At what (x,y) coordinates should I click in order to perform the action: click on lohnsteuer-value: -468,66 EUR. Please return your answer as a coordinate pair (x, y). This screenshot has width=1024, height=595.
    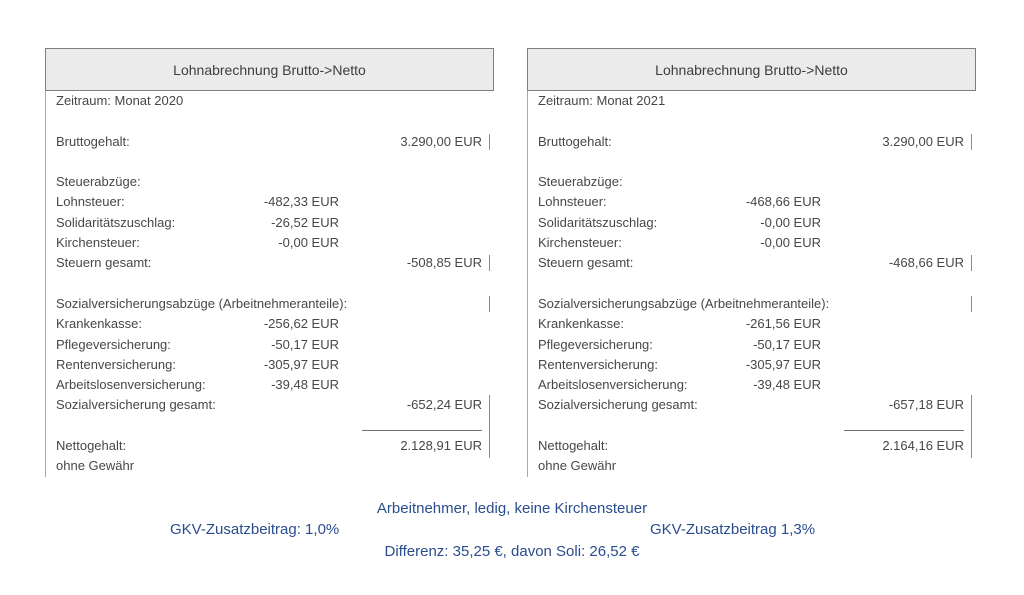
    Looking at the image, I should click on (783, 202).